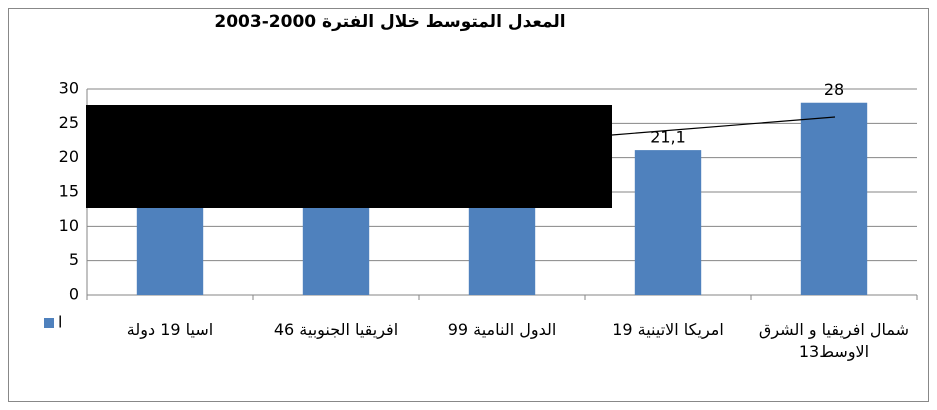 The image size is (937, 410). What do you see at coordinates (170, 329) in the screenshot?
I see `x-tick-label: اسيا 19 دولة` at bounding box center [170, 329].